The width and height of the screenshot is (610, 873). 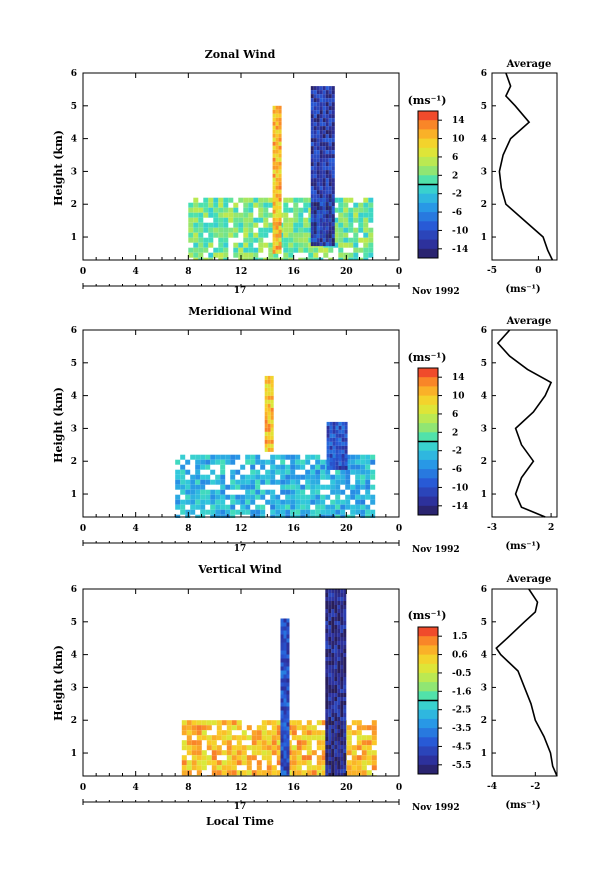 I want to click on colorbar-tick-label: 0.6, so click(x=460, y=656).